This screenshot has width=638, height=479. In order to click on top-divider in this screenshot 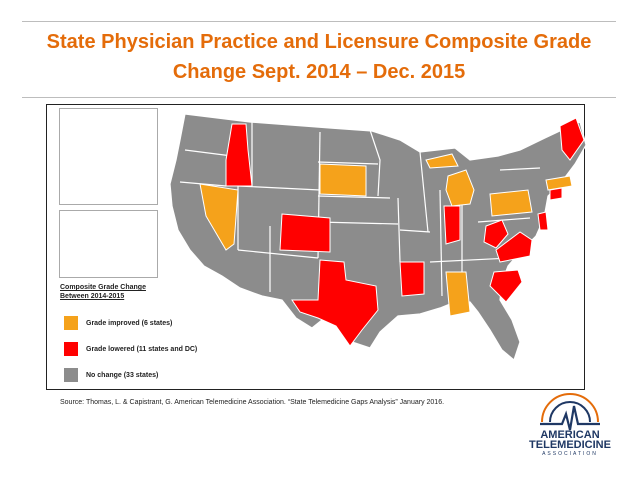, I will do `click(319, 21)`.